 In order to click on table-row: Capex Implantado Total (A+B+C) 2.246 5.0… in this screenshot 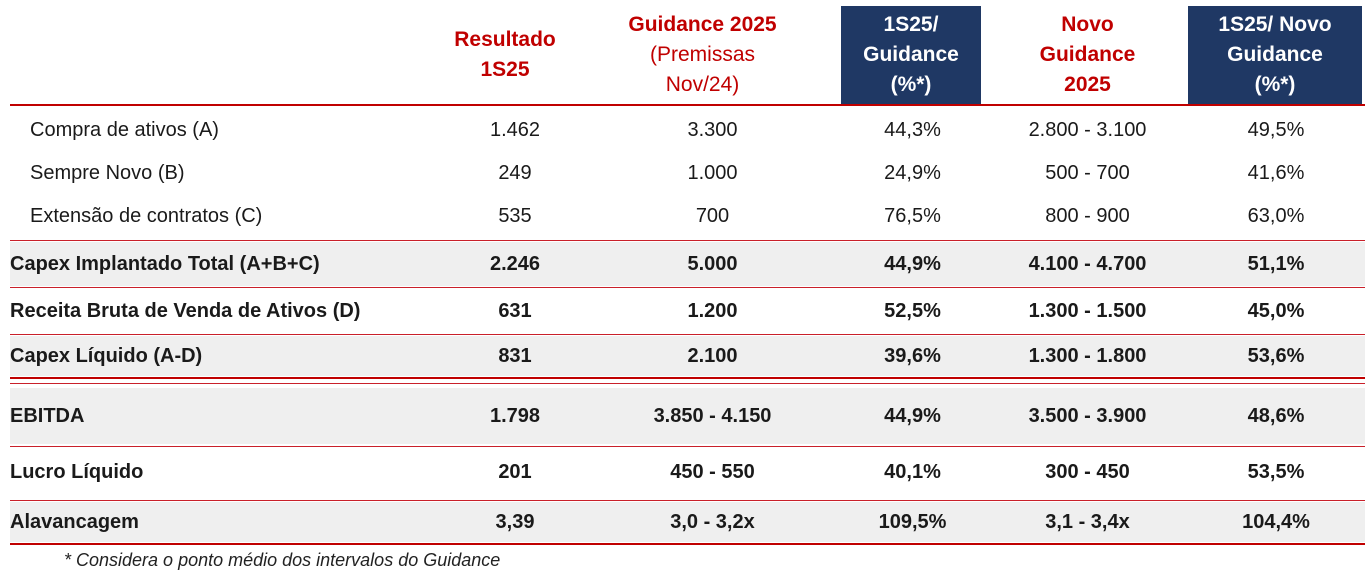, I will do `click(687, 264)`.